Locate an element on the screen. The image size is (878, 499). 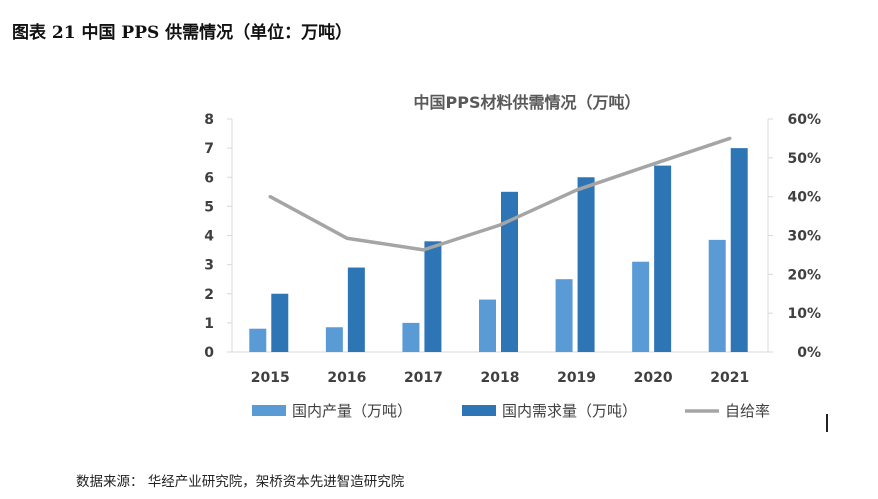
chart-title: 中国PPS材料供需情况（万吨） is located at coordinates (527, 102).